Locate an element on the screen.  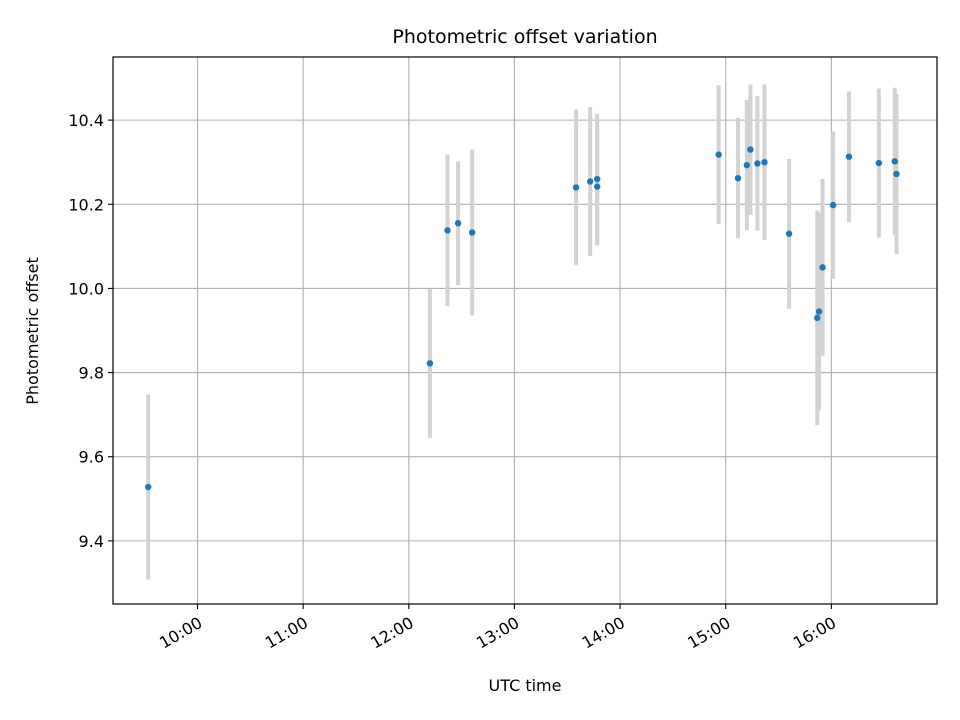
y-tick-label: 10.4 is located at coordinates (86, 120).